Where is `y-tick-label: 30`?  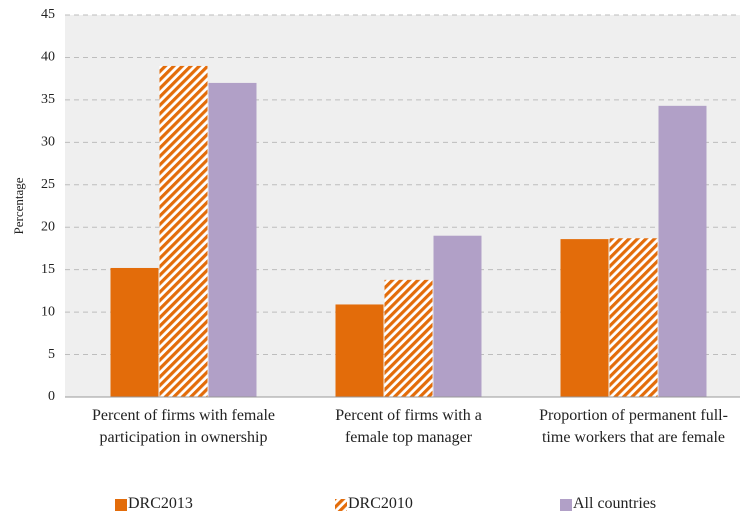
y-tick-label: 30 is located at coordinates (48, 142).